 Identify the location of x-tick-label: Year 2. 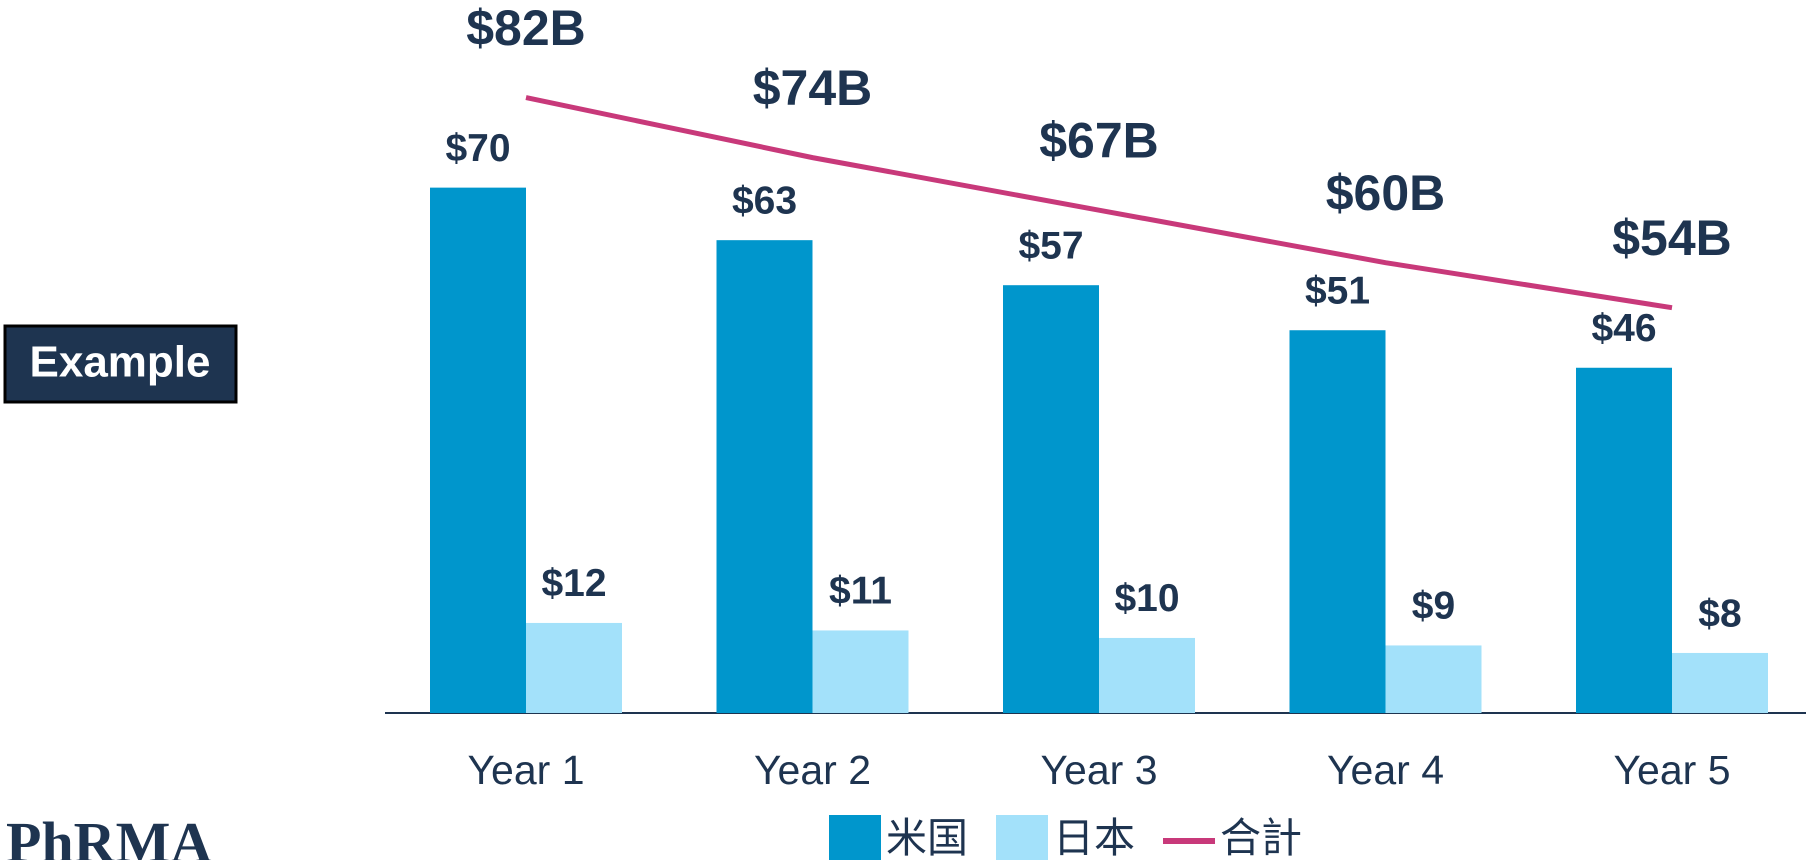
(812, 770).